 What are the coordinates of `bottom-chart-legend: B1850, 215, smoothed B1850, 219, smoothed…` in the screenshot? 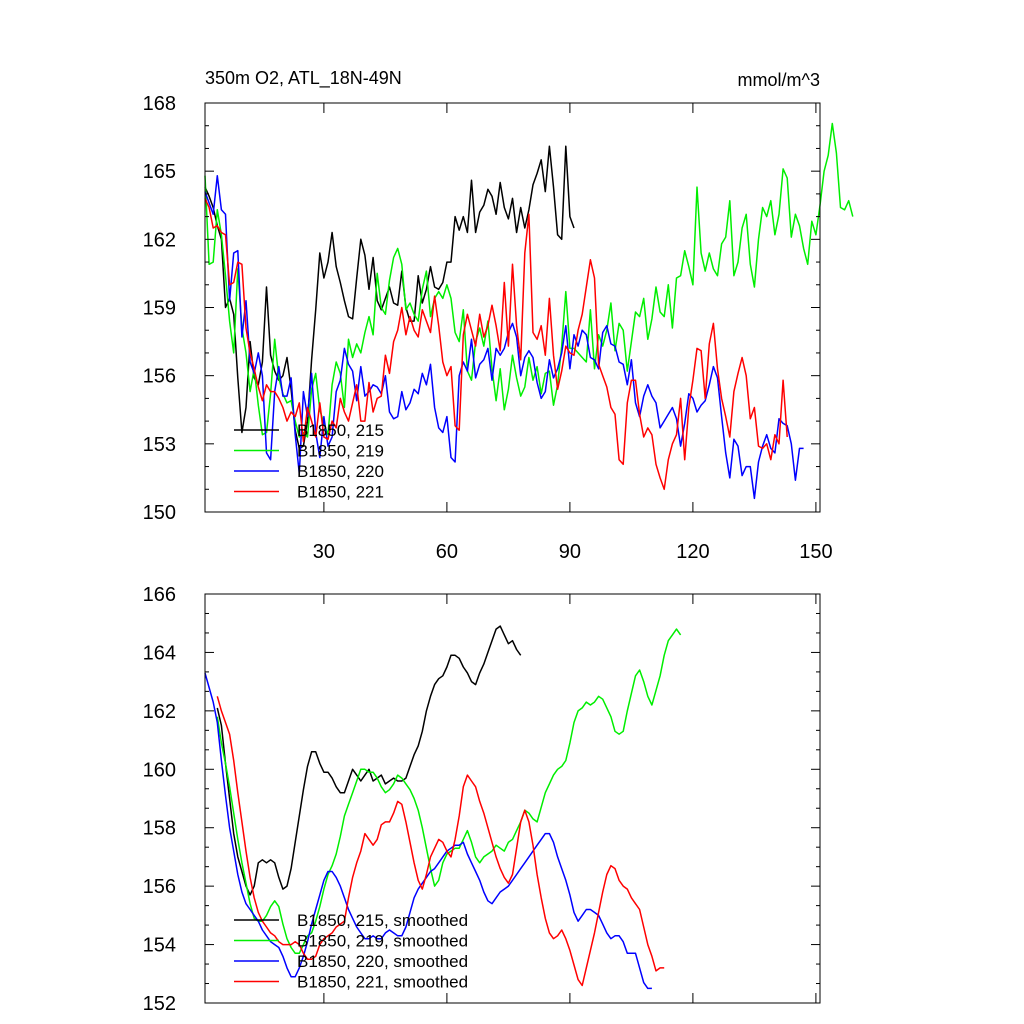 It's located at (351, 951).